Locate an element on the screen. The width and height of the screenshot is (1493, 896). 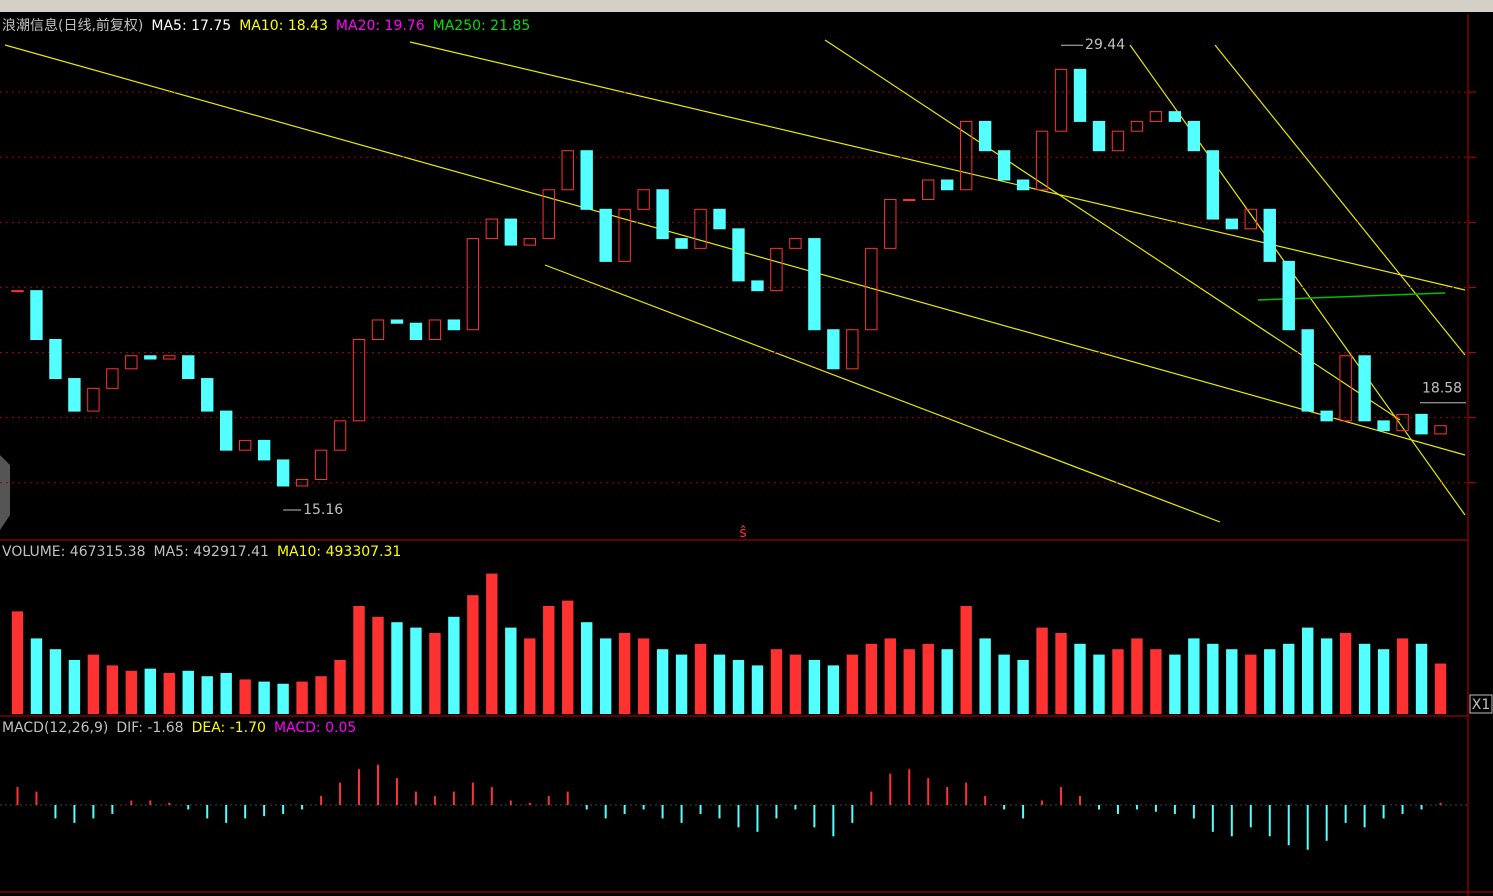
high-label: 29.44 is located at coordinates (1105, 45).